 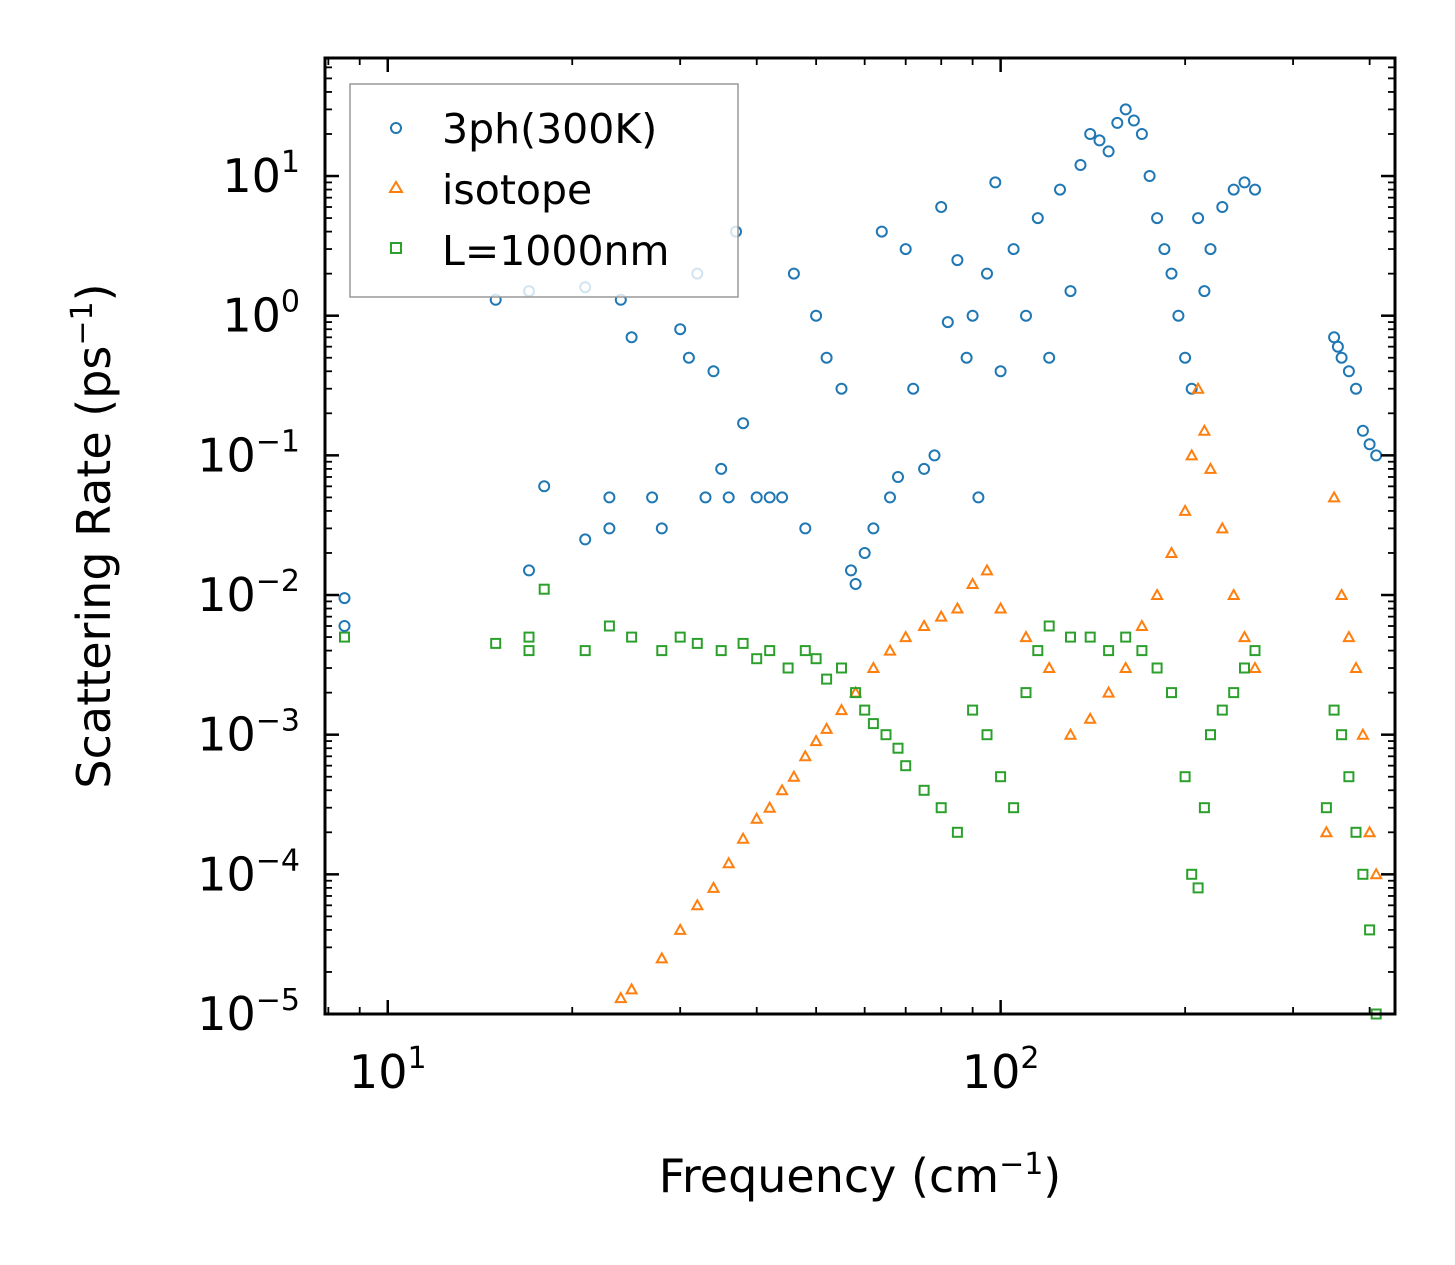 I want to click on y-tick-label-1: 10⁰, so click(x=261, y=314).